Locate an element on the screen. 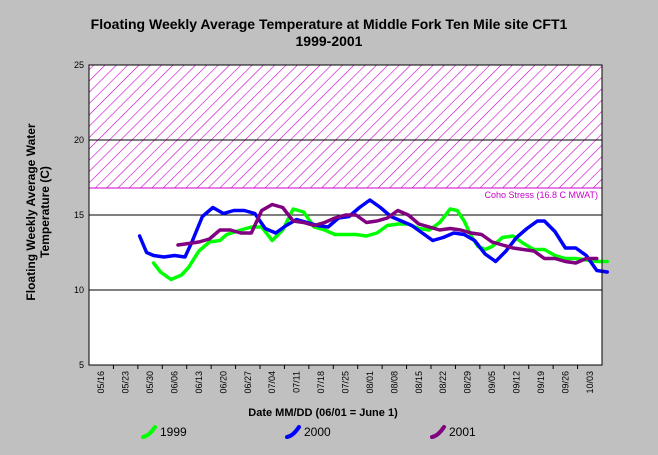  x-tick-label: 05/16 is located at coordinates (101, 382).